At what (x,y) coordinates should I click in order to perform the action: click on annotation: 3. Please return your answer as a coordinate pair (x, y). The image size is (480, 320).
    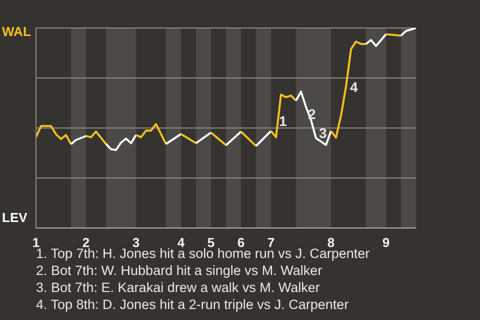
    Looking at the image, I should click on (323, 133).